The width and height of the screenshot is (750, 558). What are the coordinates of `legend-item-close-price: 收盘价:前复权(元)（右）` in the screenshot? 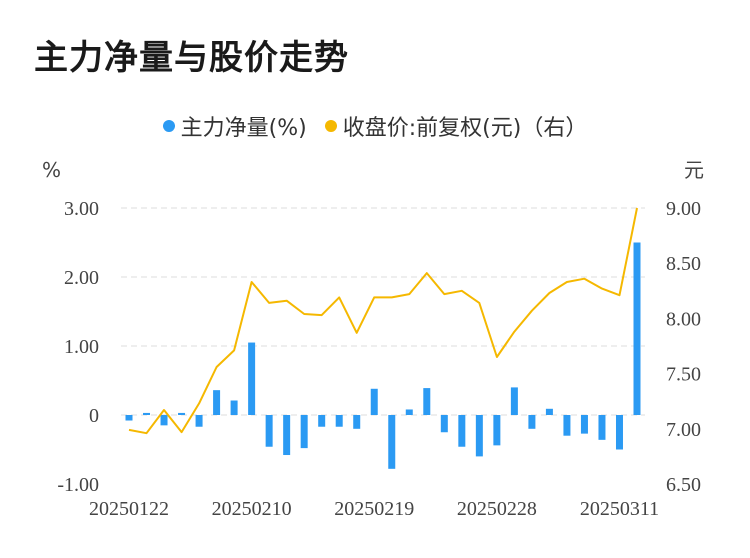 It's located at (456, 126).